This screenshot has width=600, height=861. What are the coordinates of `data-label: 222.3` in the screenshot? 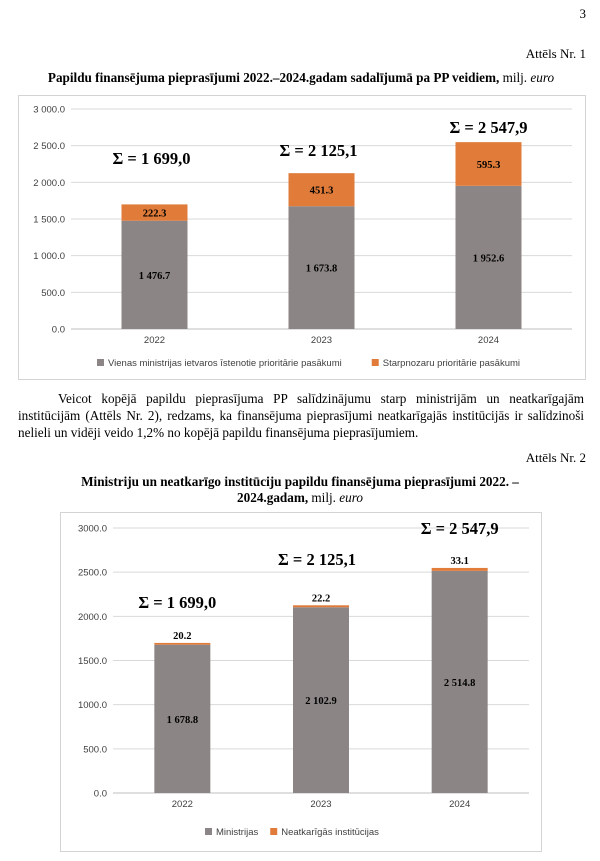 It's located at (155, 214).